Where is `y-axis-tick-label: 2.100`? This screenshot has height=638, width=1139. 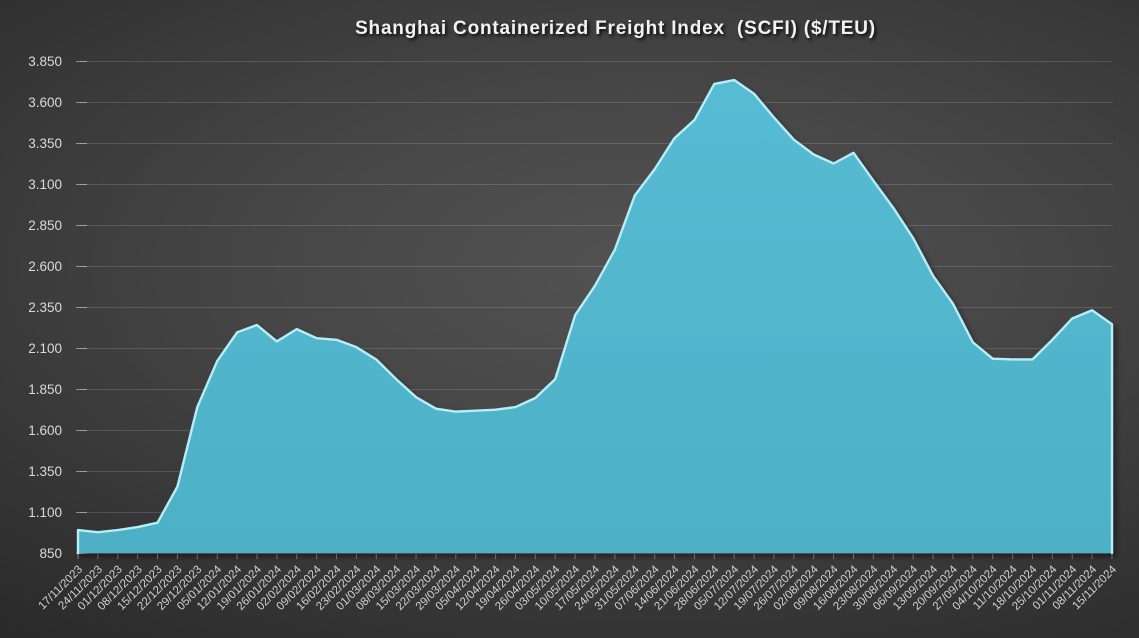
y-axis-tick-label: 2.100 is located at coordinates (45, 348).